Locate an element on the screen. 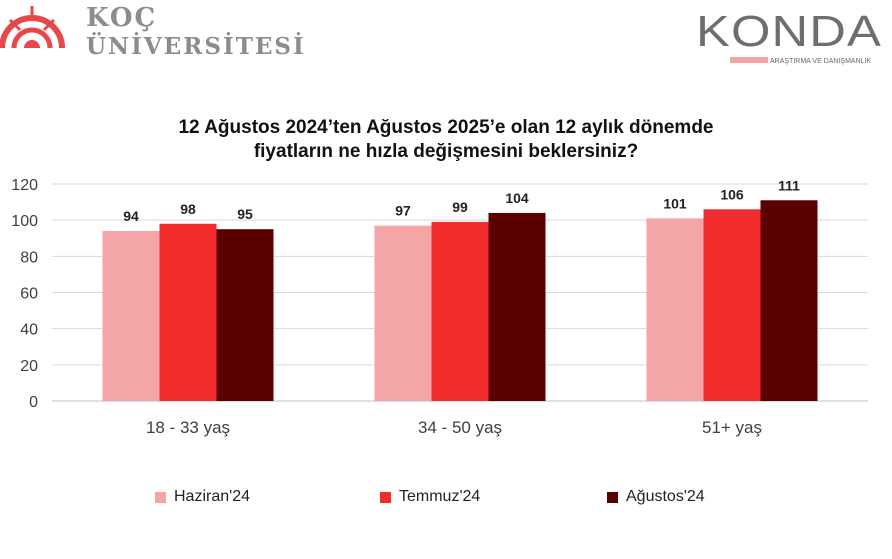 The width and height of the screenshot is (892, 559). y-tick-label: 60 is located at coordinates (29, 294).